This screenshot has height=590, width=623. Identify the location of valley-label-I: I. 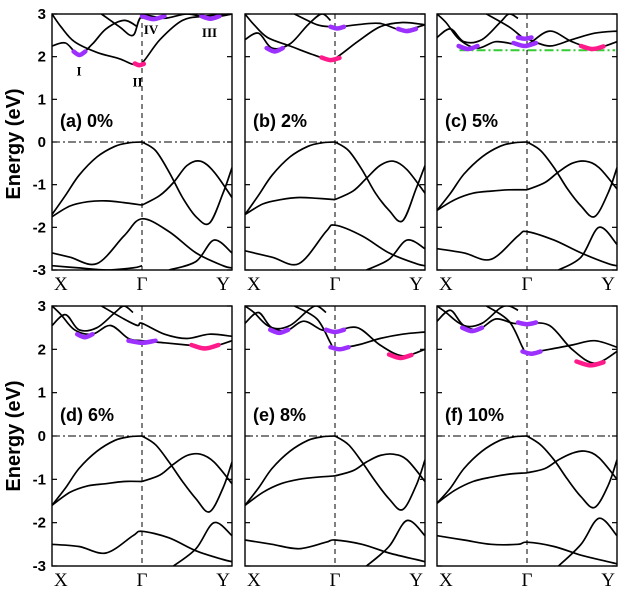
(78, 70).